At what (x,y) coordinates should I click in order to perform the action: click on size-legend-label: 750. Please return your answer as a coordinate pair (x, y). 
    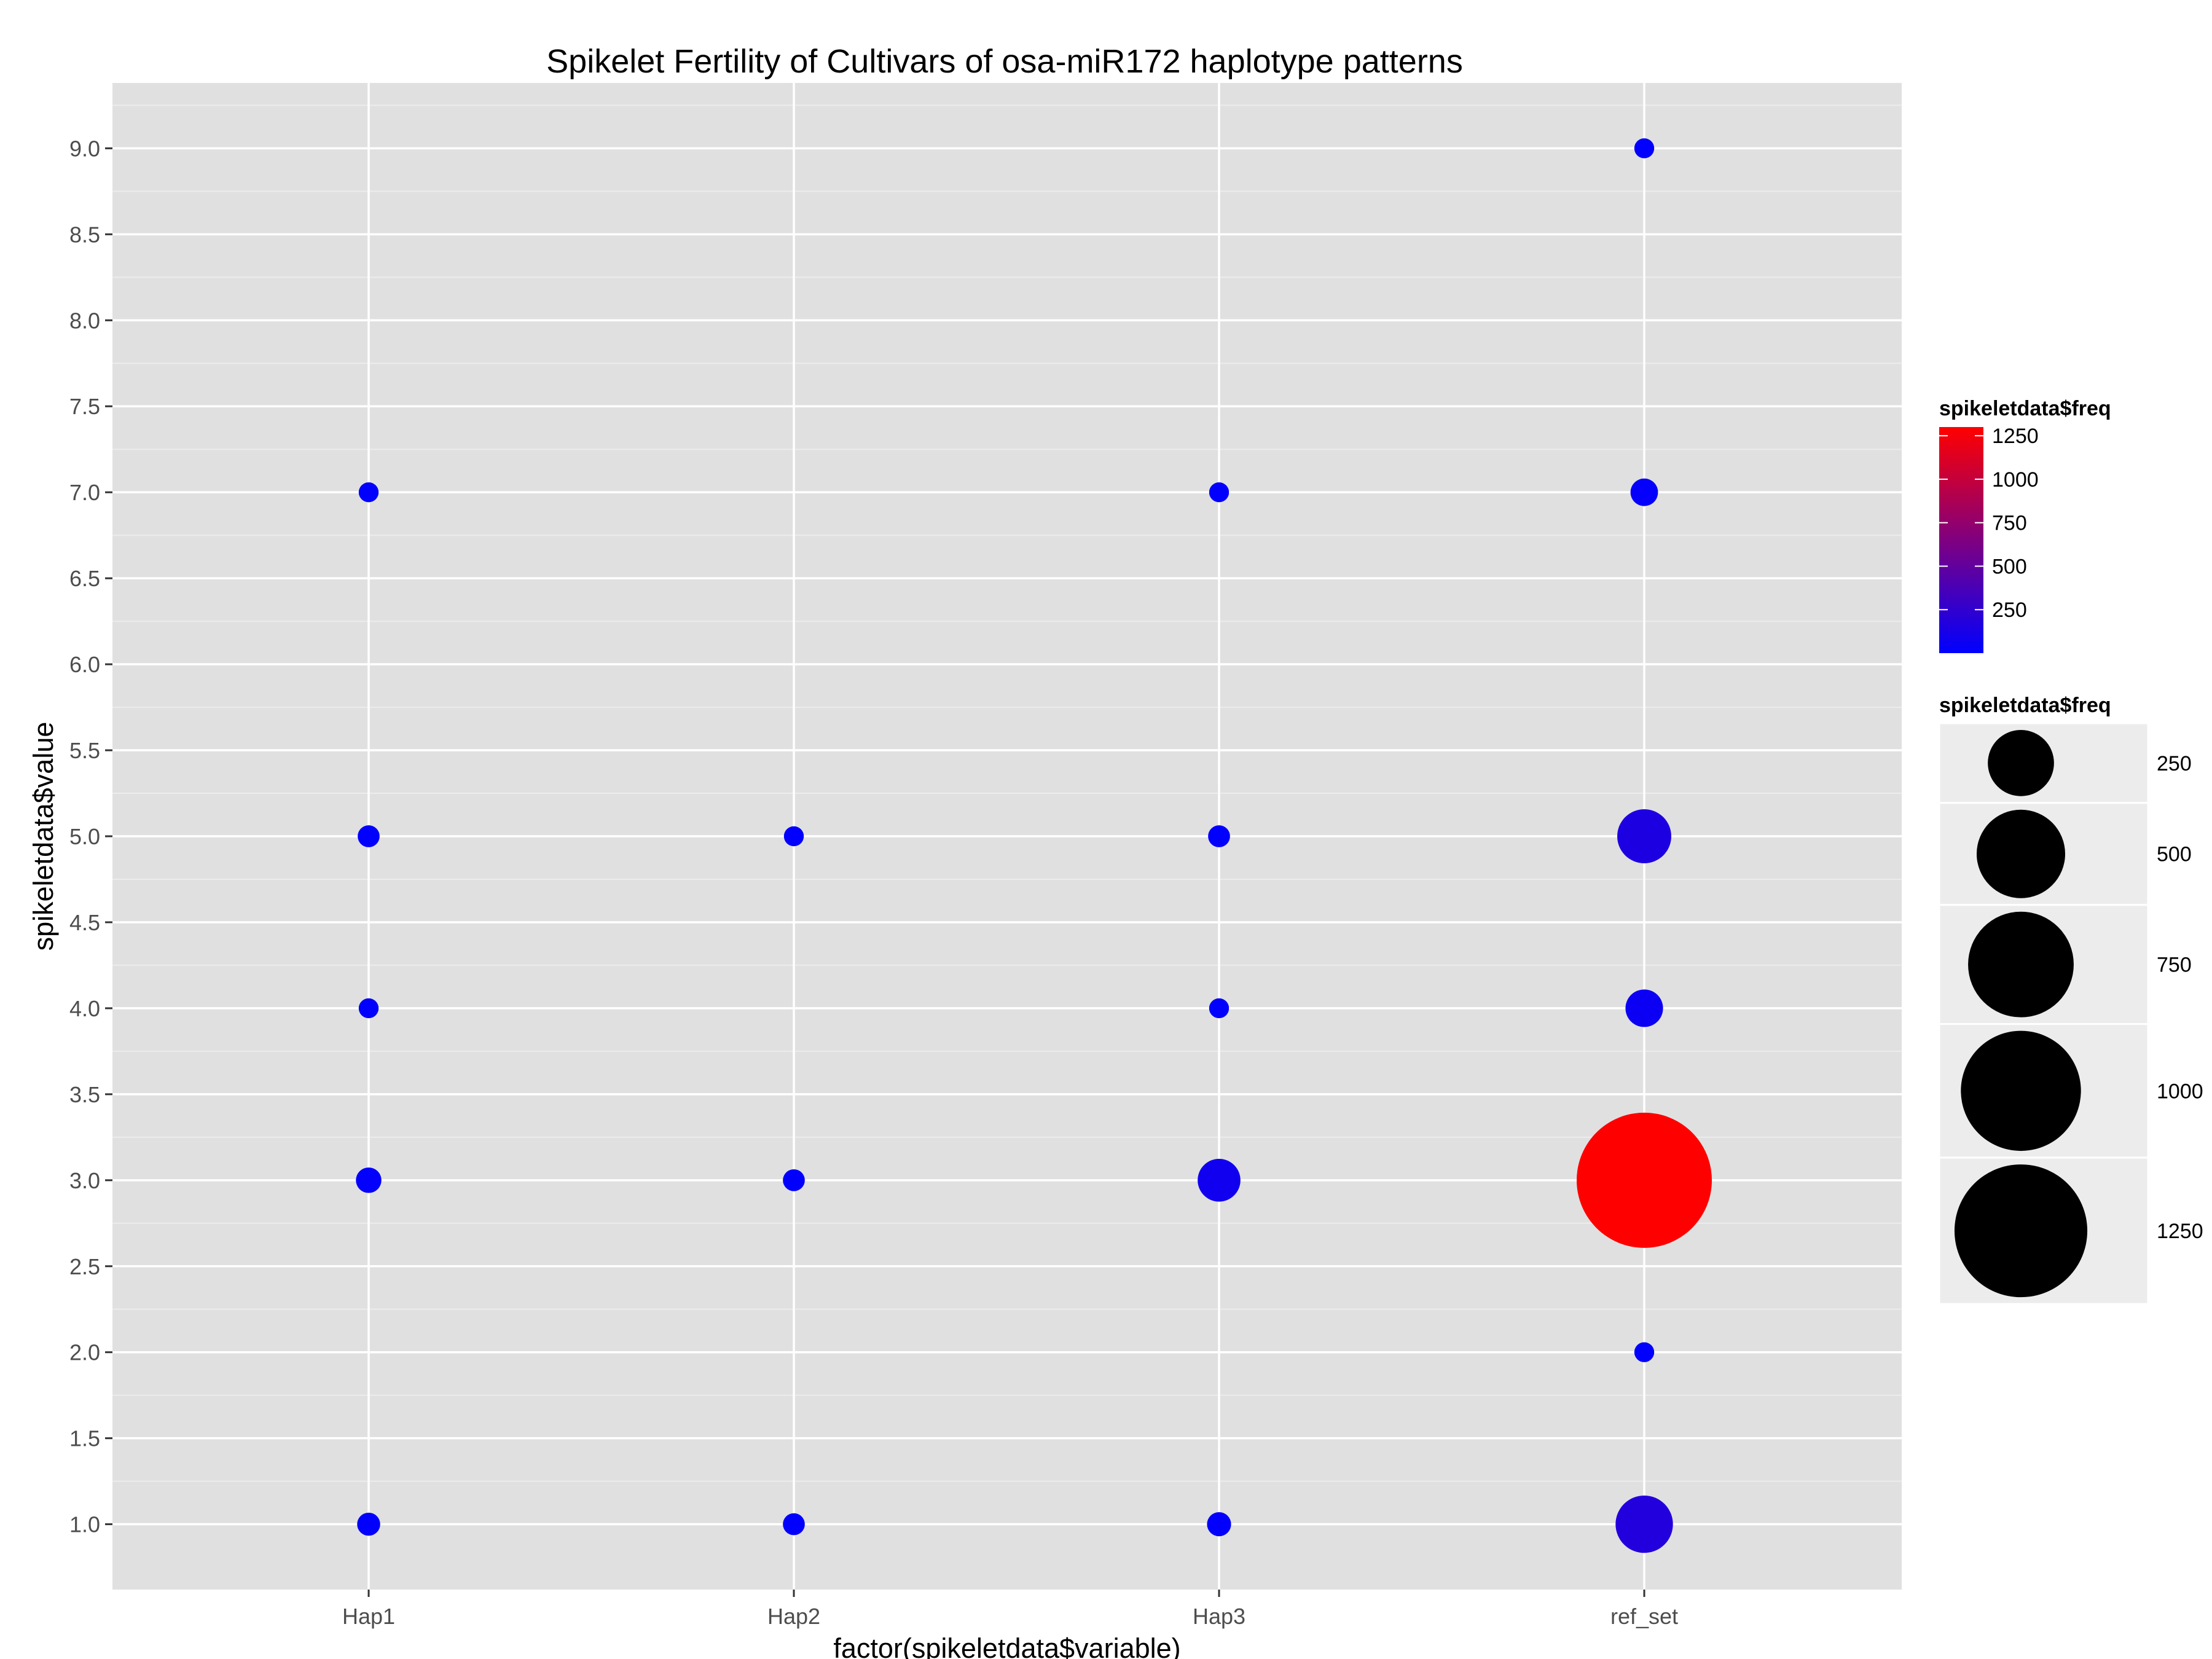
    Looking at the image, I should click on (2174, 965).